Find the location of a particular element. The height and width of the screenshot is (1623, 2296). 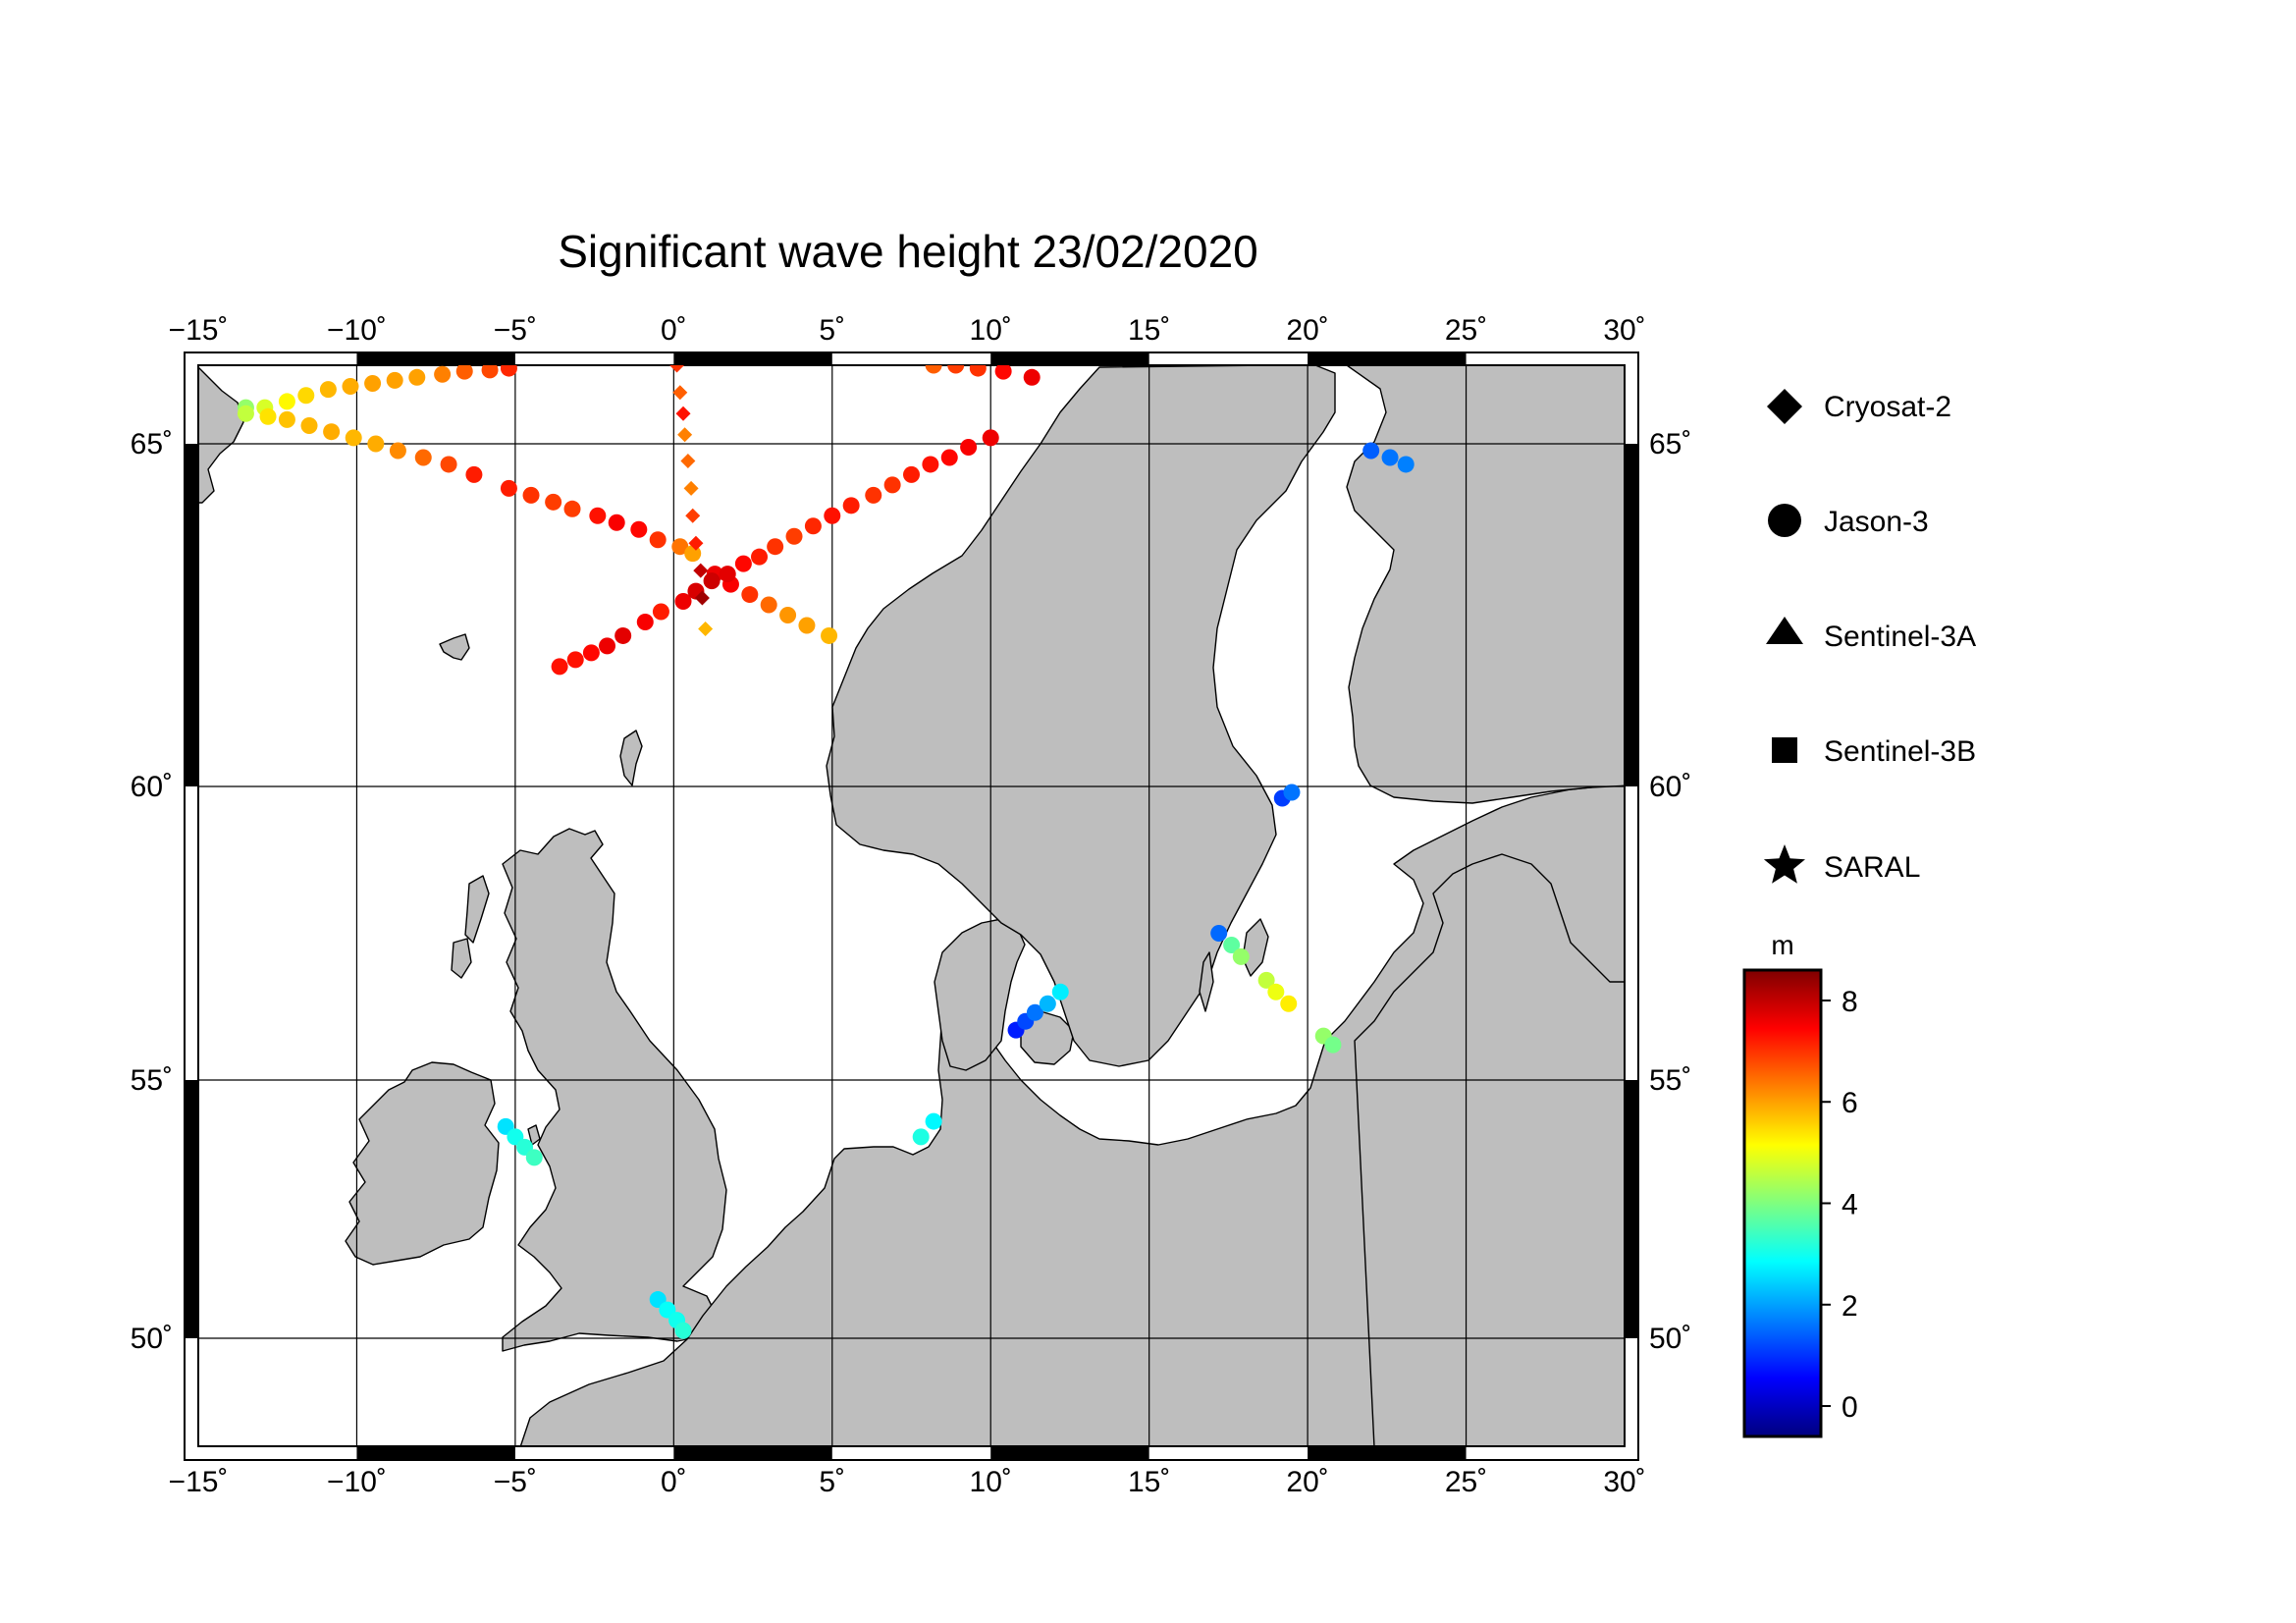

lon-tick-label: 5˚ is located at coordinates (832, 330).